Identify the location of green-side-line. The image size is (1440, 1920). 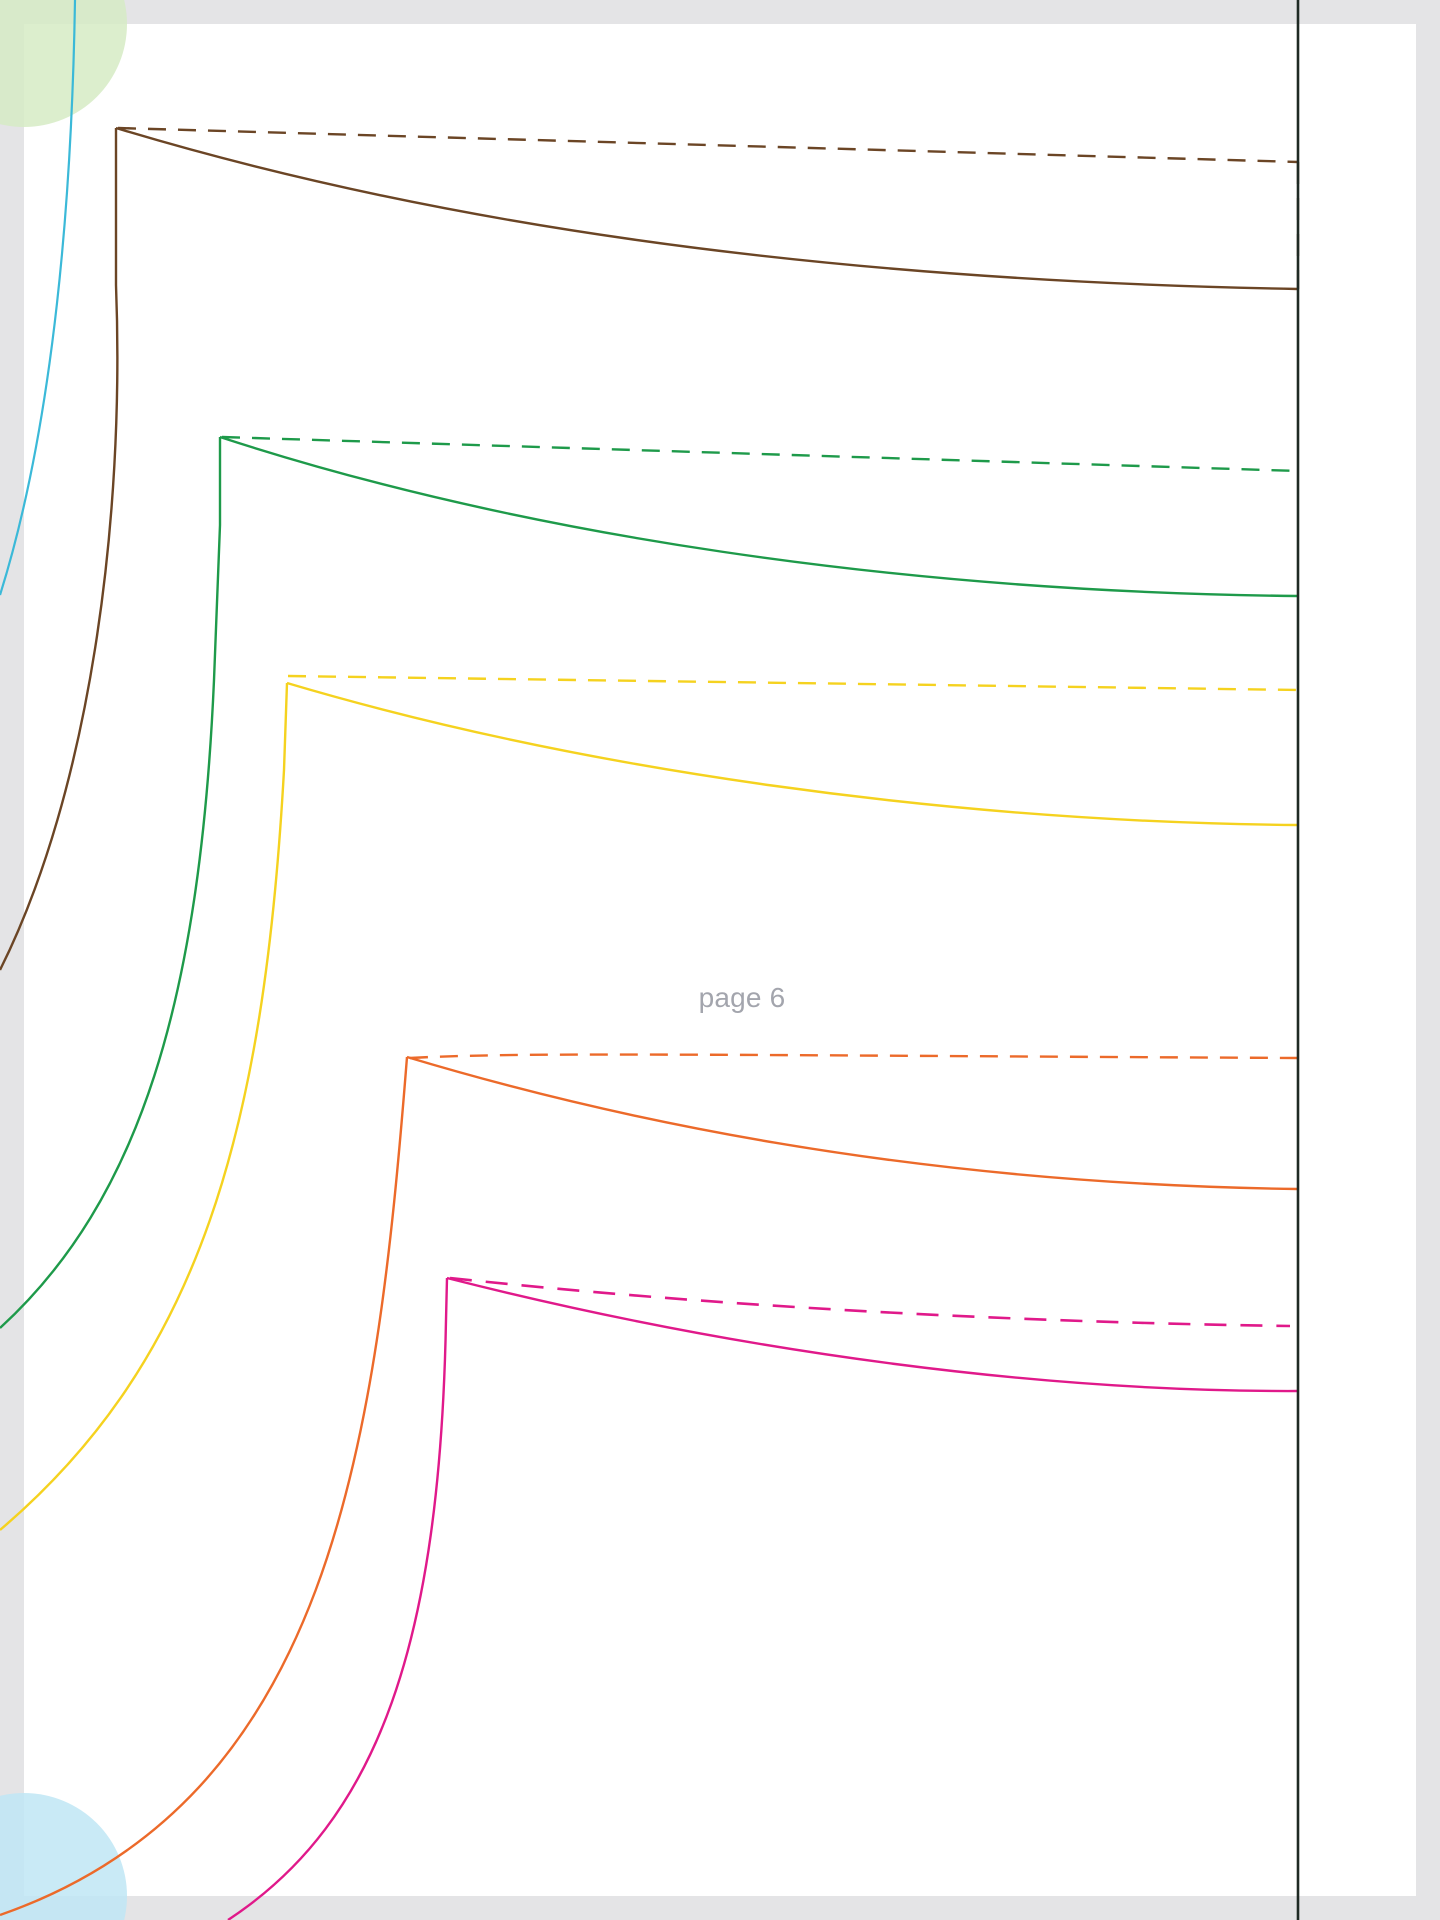
(111, 883).